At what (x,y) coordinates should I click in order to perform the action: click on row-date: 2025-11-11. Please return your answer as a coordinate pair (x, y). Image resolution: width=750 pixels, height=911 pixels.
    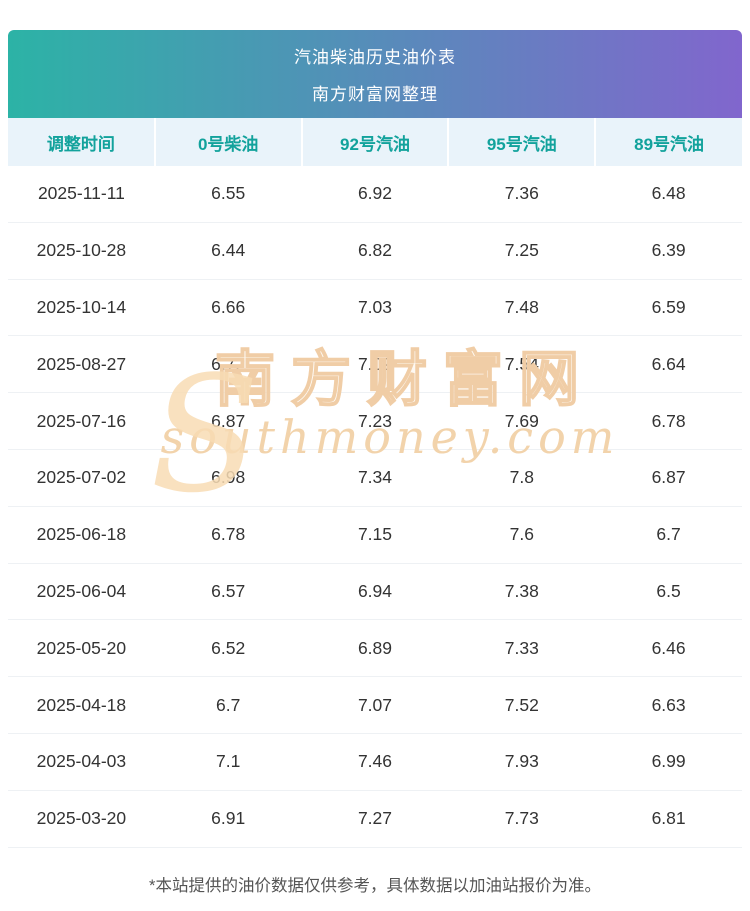
    Looking at the image, I should click on (81, 194).